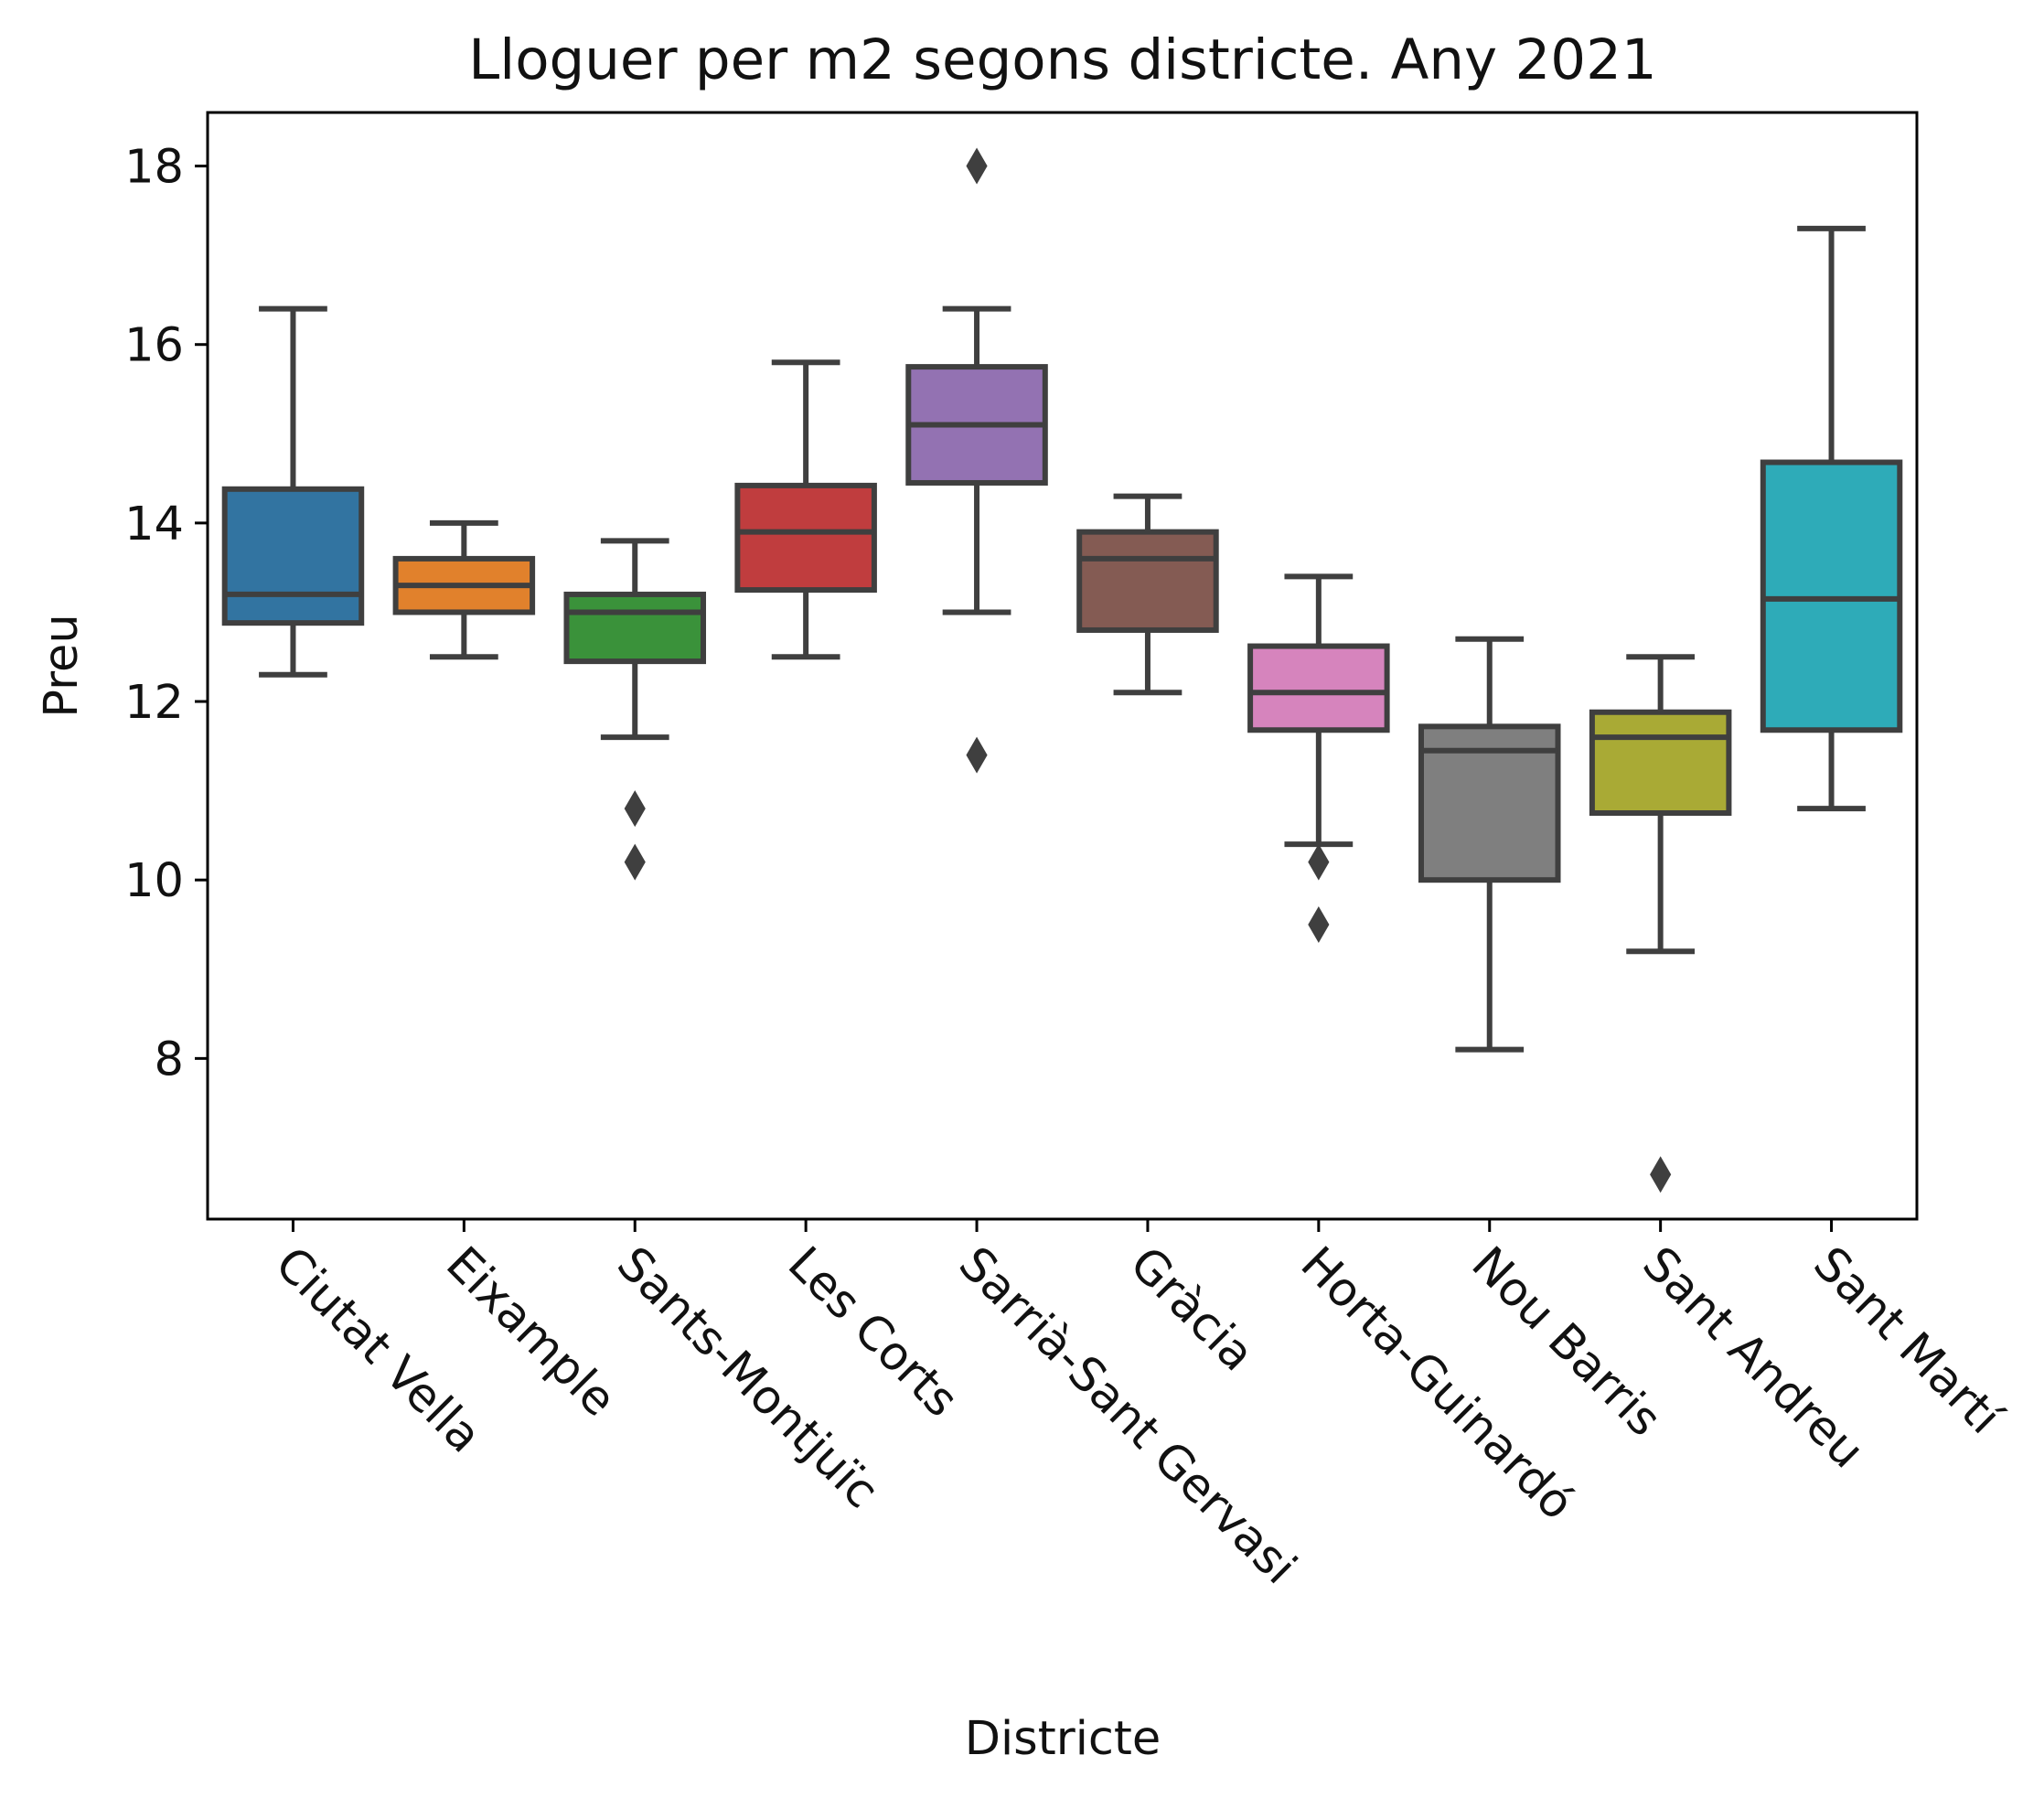 This screenshot has width=2044, height=1798. Describe the element at coordinates (154, 524) in the screenshot. I see `y-tick-label: 14` at that location.